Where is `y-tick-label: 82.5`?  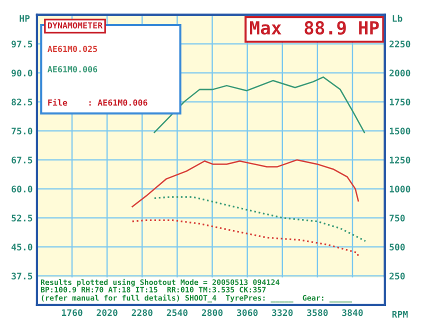 y-tick-label: 82.5 is located at coordinates (22, 102).